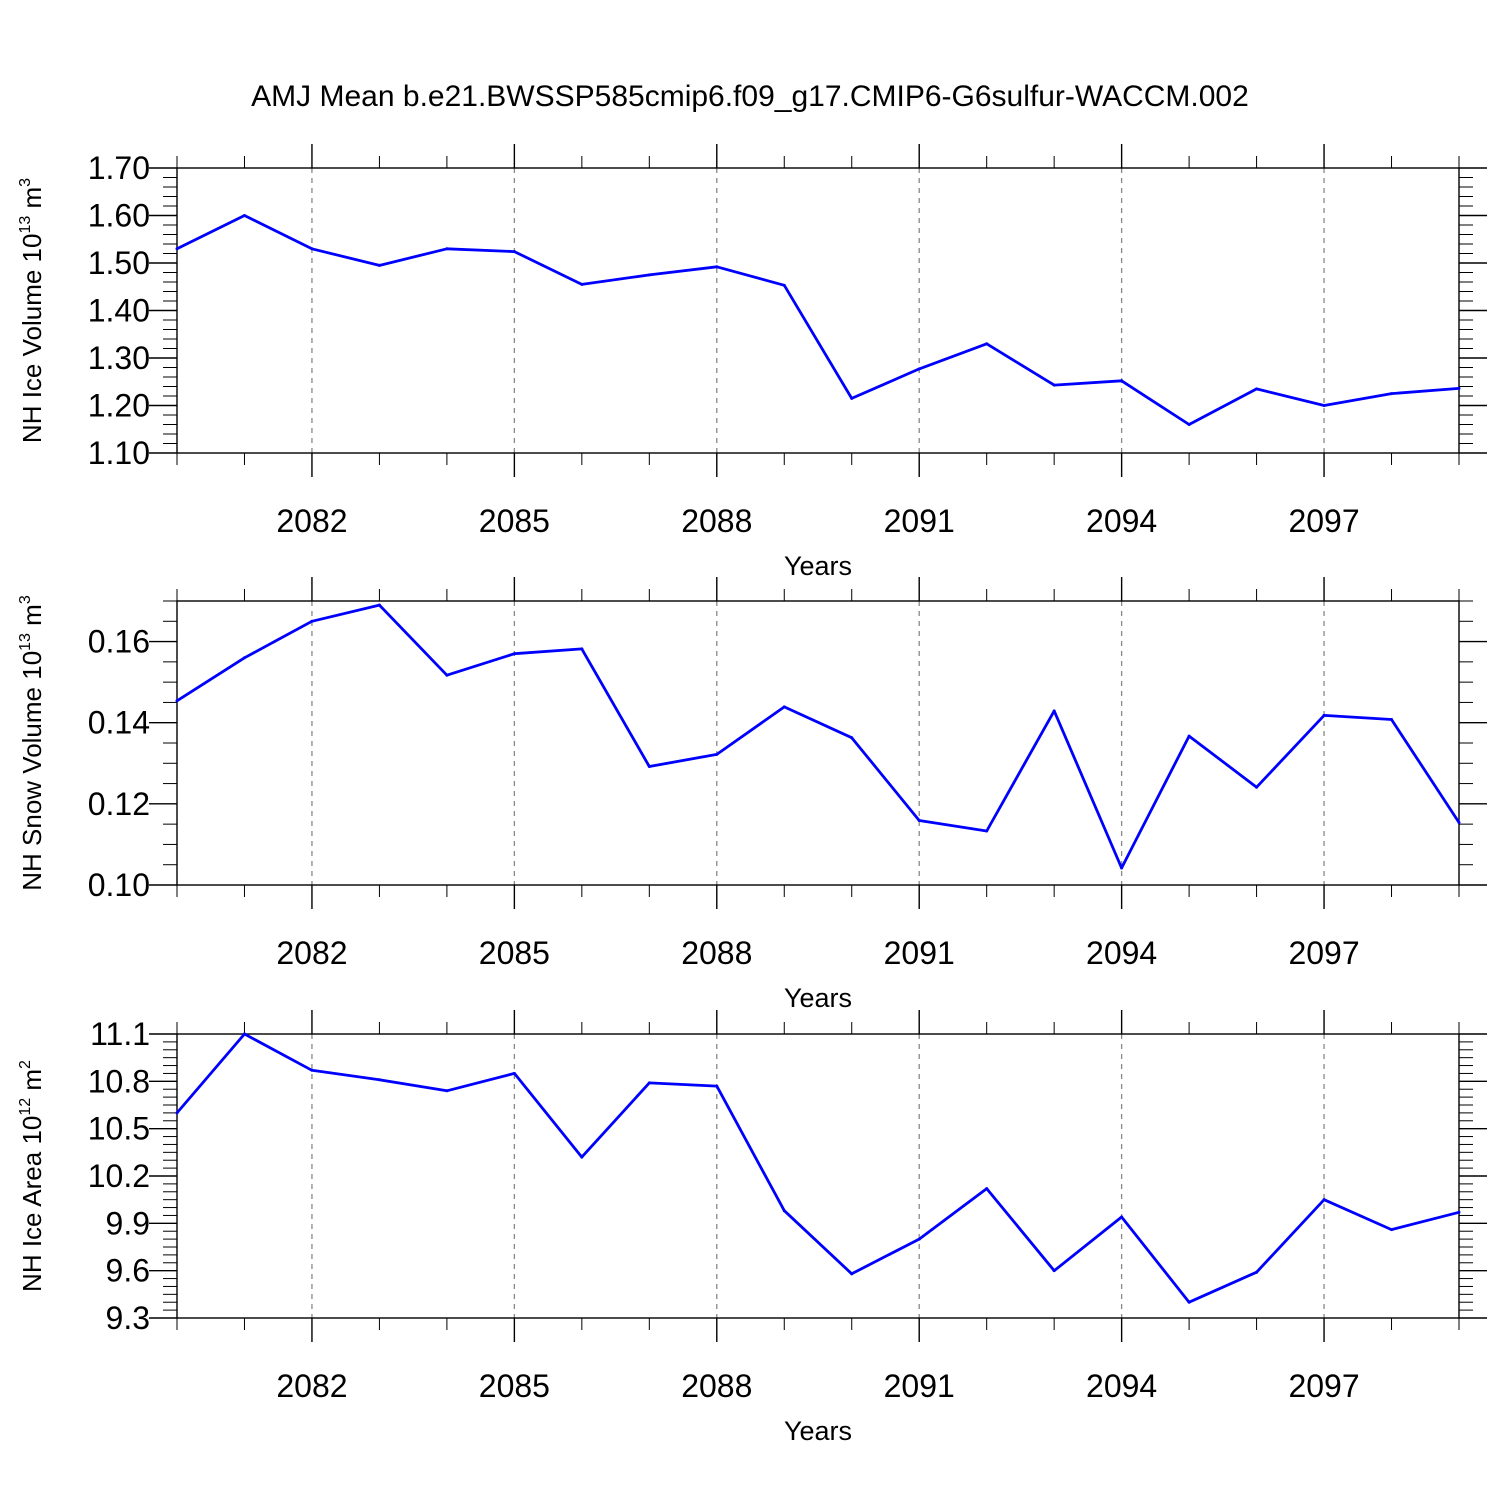 The height and width of the screenshot is (1500, 1500). Describe the element at coordinates (119, 168) in the screenshot. I see `y-tick-label: 1.70` at that location.